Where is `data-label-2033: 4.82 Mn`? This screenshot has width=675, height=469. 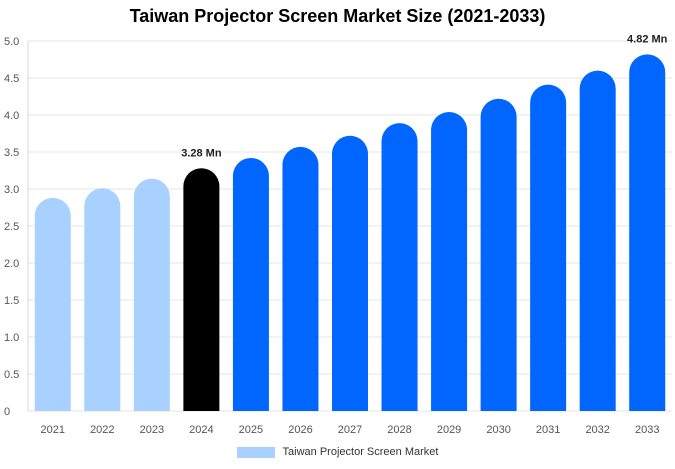
data-label-2033: 4.82 Mn is located at coordinates (647, 39).